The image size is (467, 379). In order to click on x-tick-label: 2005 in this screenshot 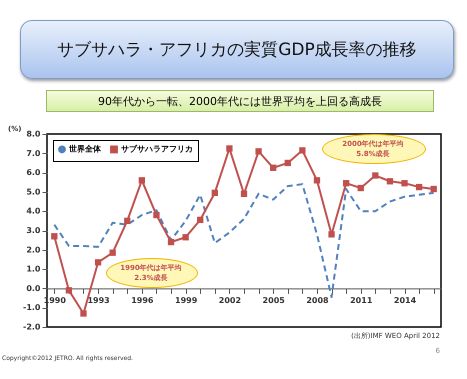, I will do `click(274, 300)`.